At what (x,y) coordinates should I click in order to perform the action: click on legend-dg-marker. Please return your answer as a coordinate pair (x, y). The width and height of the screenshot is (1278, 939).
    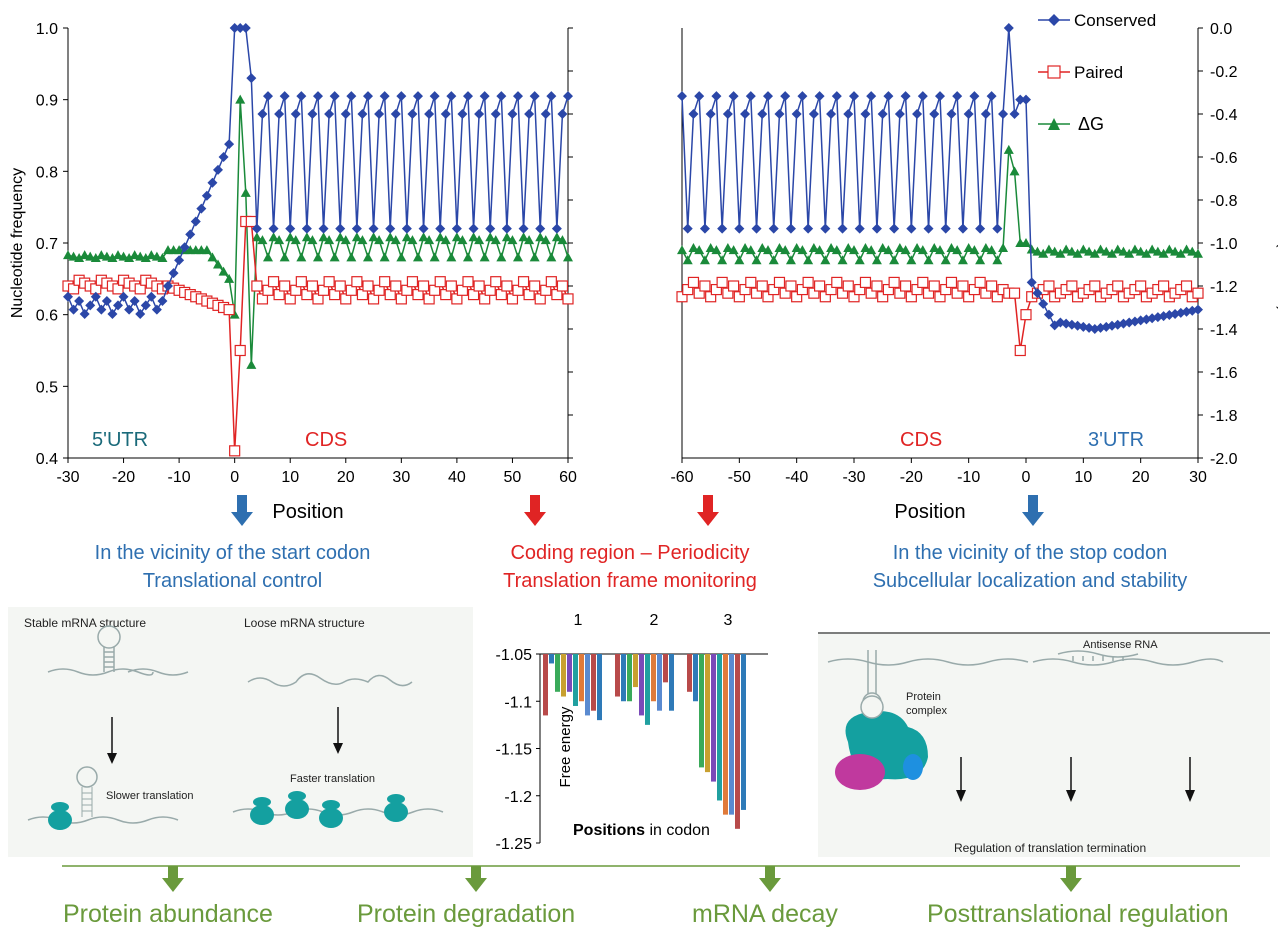
    Looking at the image, I should click on (1054, 124).